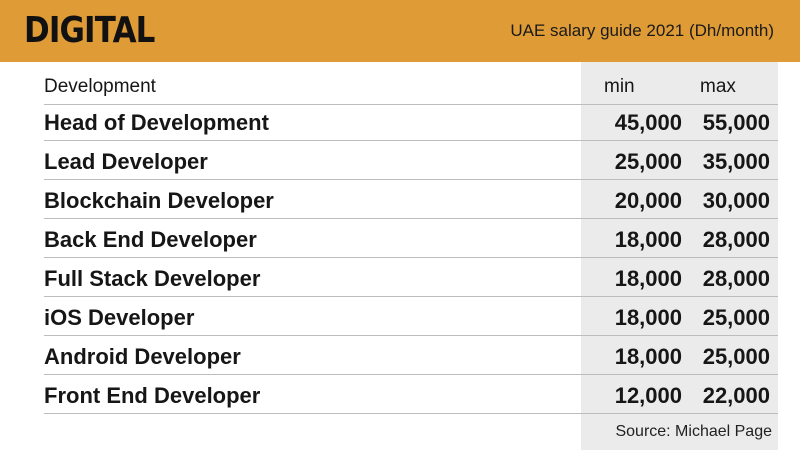  What do you see at coordinates (736, 200) in the screenshot?
I see `salary-max: 30,000` at bounding box center [736, 200].